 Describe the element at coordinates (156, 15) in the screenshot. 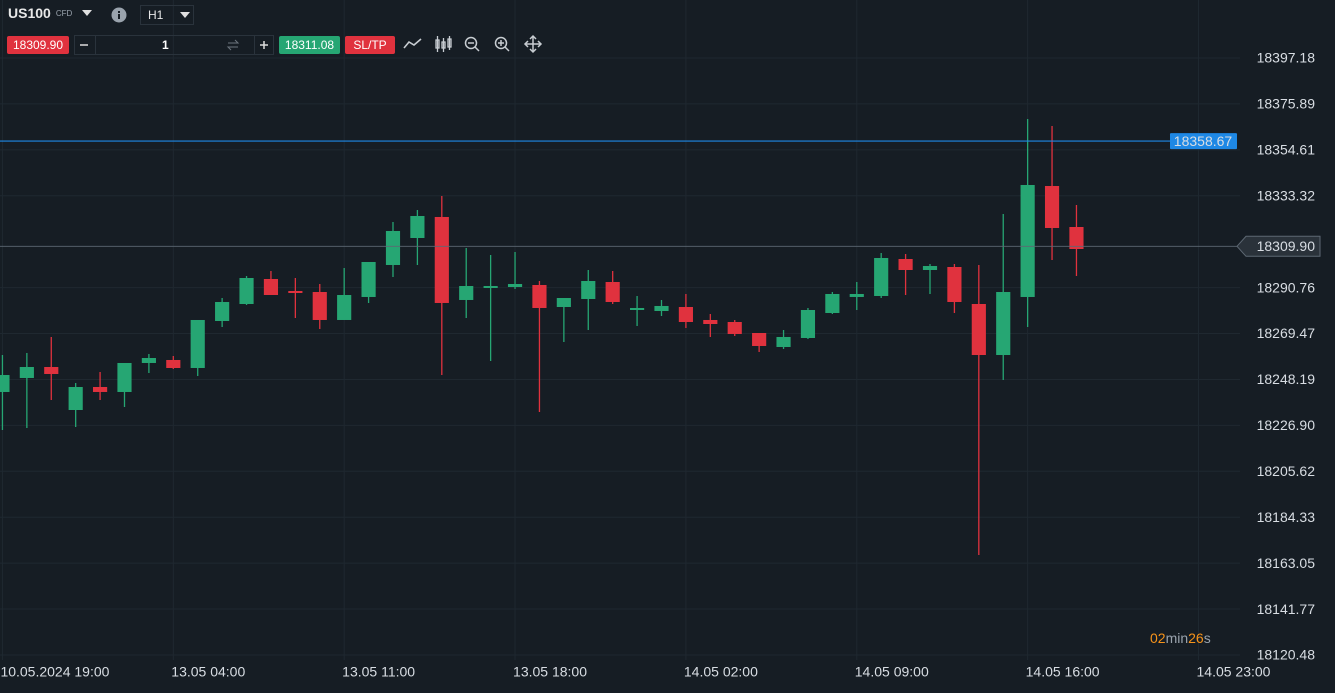

I see `timeframe: H1` at that location.